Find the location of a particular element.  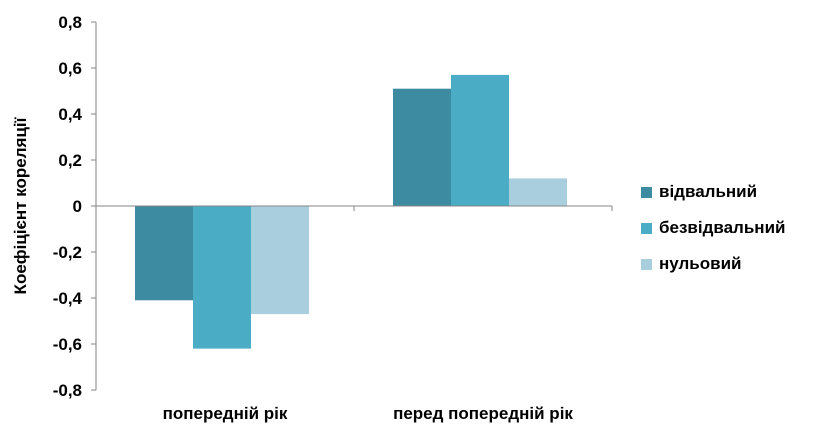

y-axis-label: Коефіцієнт кореляції is located at coordinates (20, 205).